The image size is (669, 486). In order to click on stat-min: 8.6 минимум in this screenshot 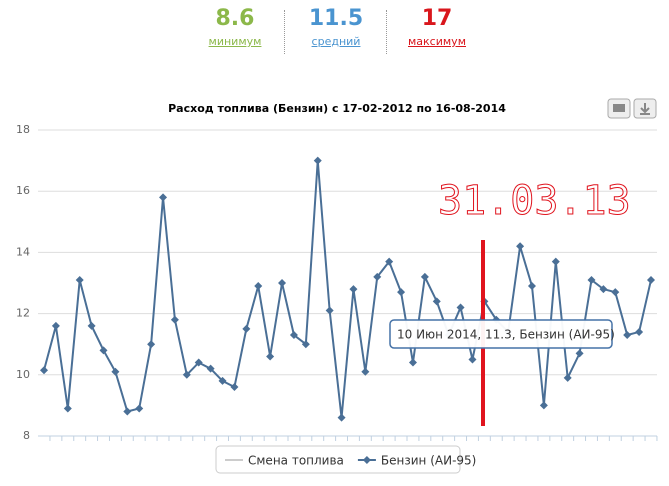, I will do `click(235, 27)`.